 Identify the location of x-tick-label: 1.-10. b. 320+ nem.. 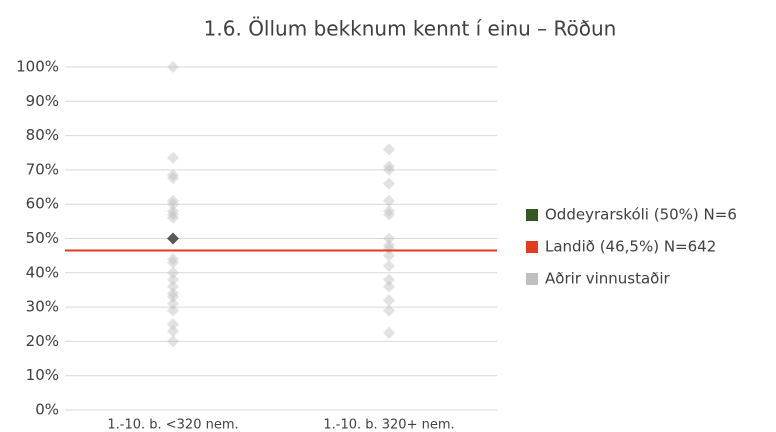
(388, 425).